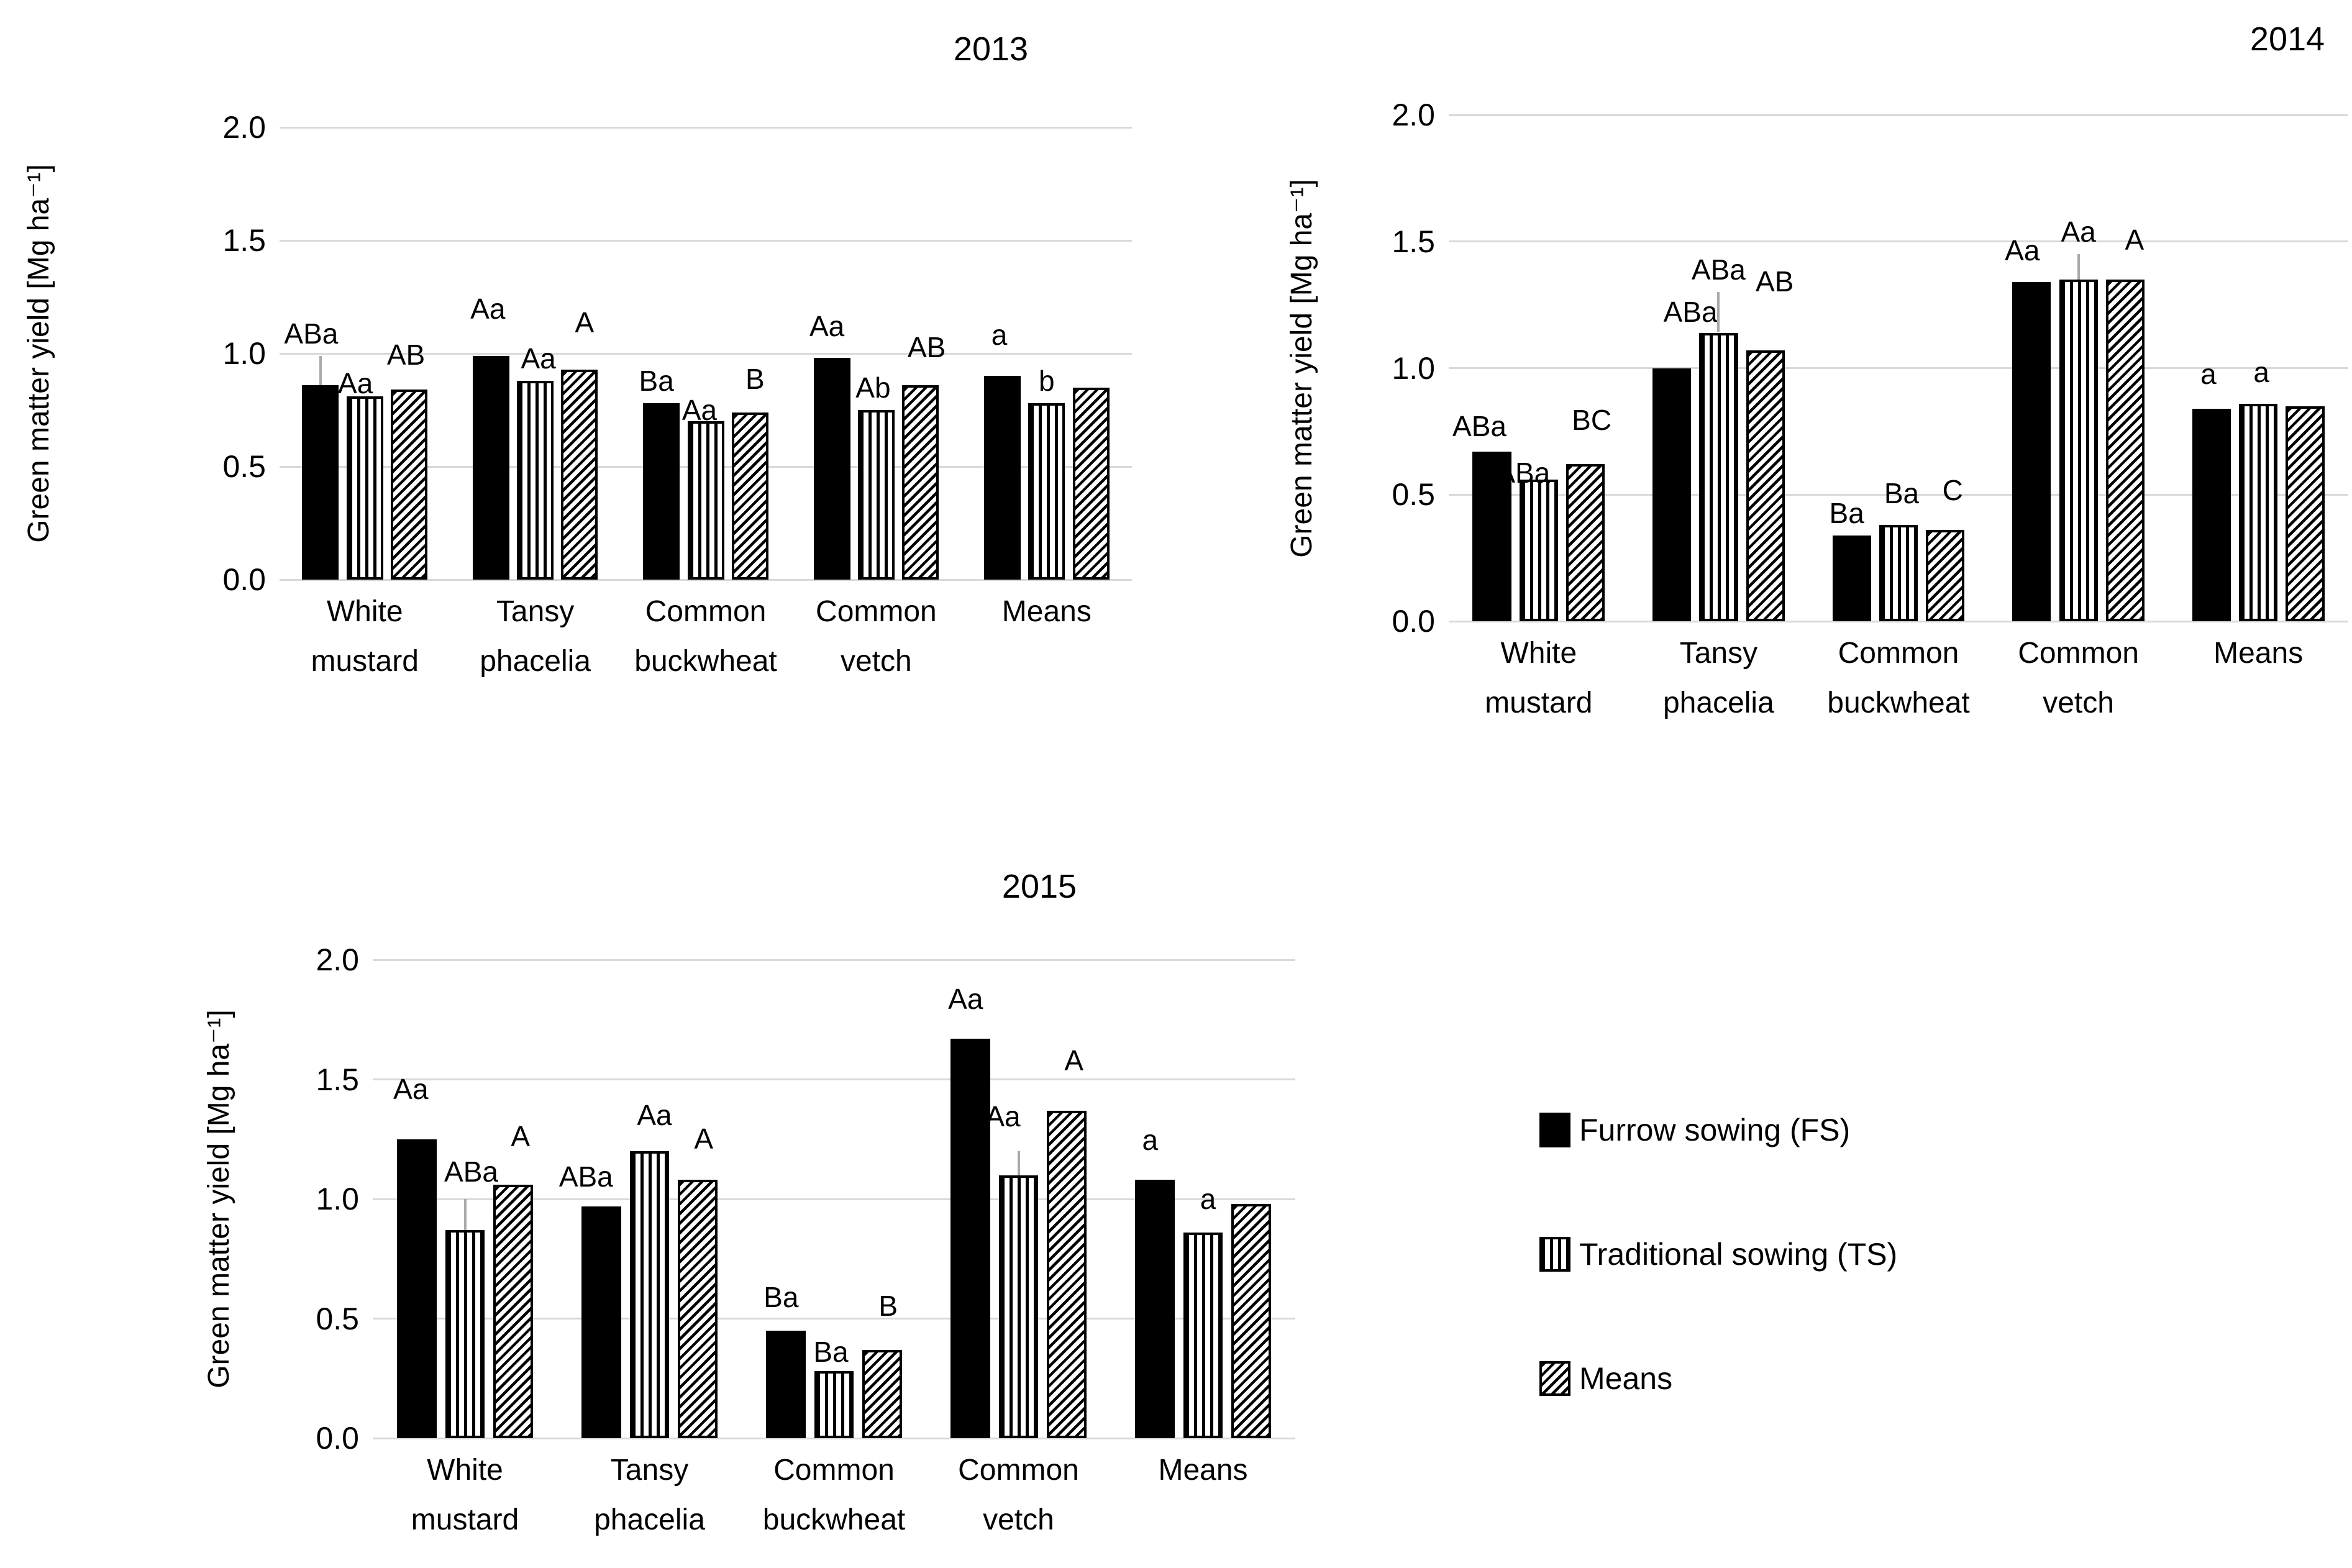 The height and width of the screenshot is (1568, 2352). Describe the element at coordinates (1592, 420) in the screenshot. I see `significance-letters: BC` at that location.